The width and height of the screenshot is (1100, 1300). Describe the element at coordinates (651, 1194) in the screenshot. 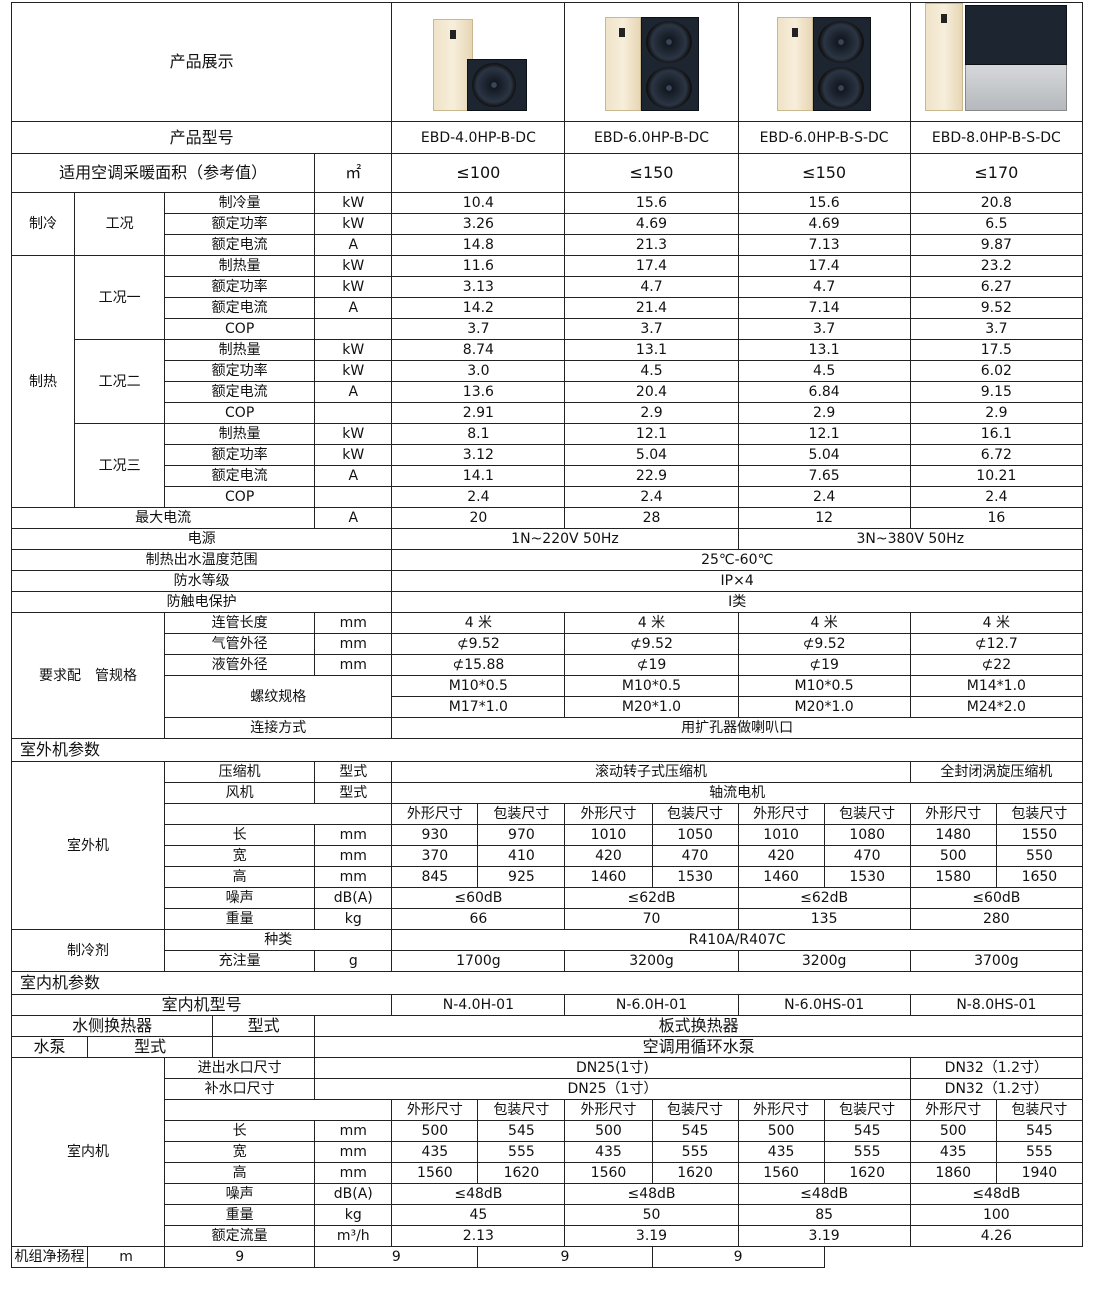

I see `value-cell: ≤48dB` at that location.